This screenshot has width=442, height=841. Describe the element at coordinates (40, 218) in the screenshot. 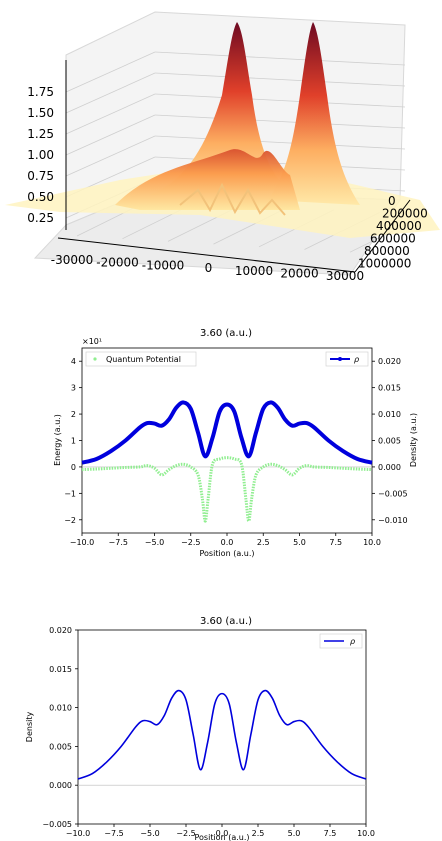

I see `z-tick-label: 0.25` at that location.